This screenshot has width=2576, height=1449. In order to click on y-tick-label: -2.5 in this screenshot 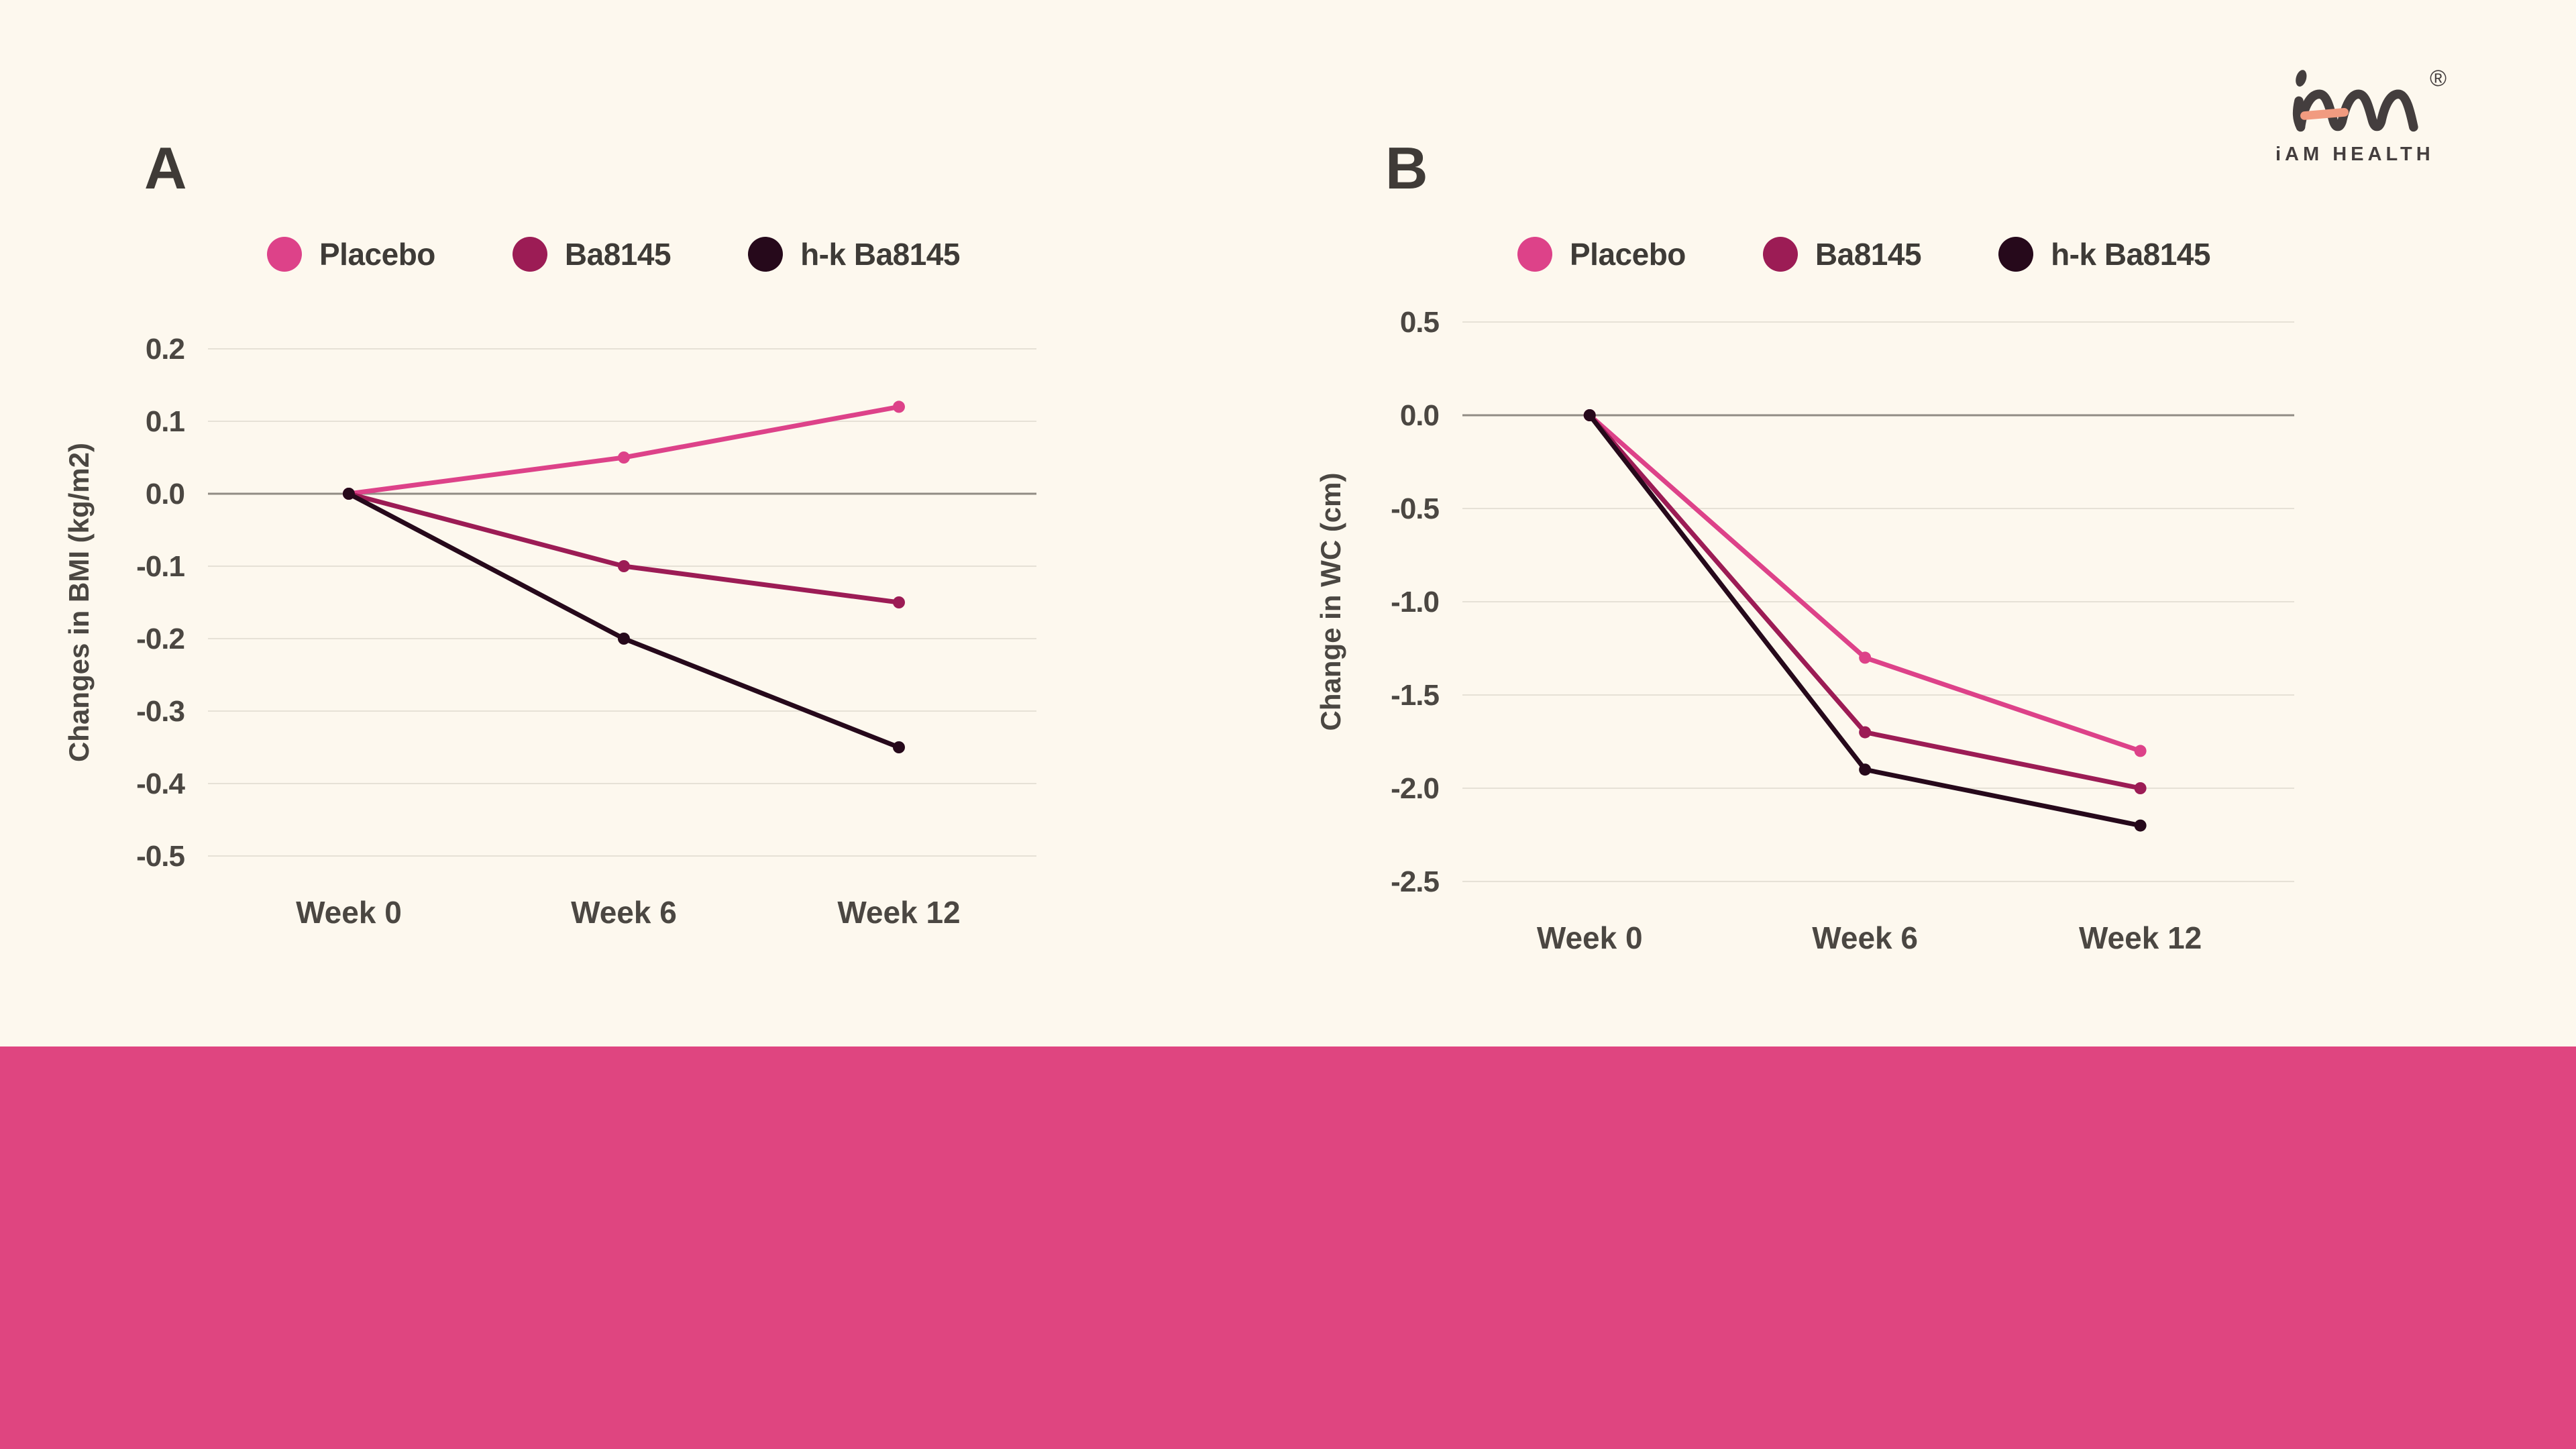, I will do `click(1415, 881)`.